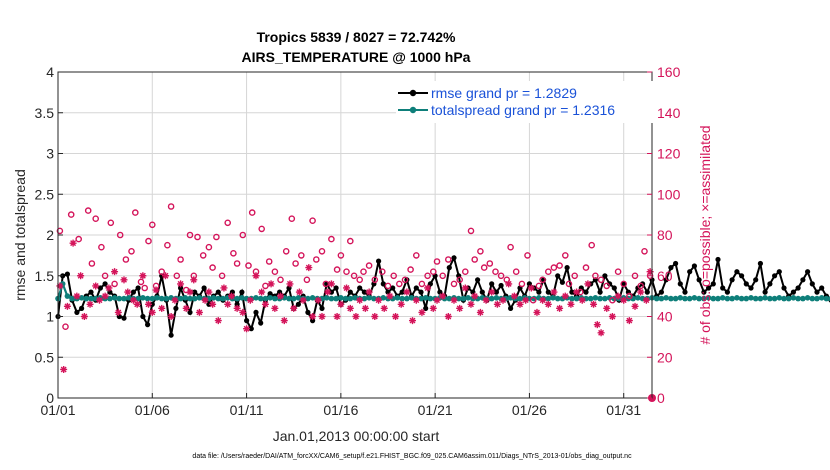 This screenshot has height=470, width=830. Describe the element at coordinates (45, 194) in the screenshot. I see `y-tick-left-label: 2.5` at that location.